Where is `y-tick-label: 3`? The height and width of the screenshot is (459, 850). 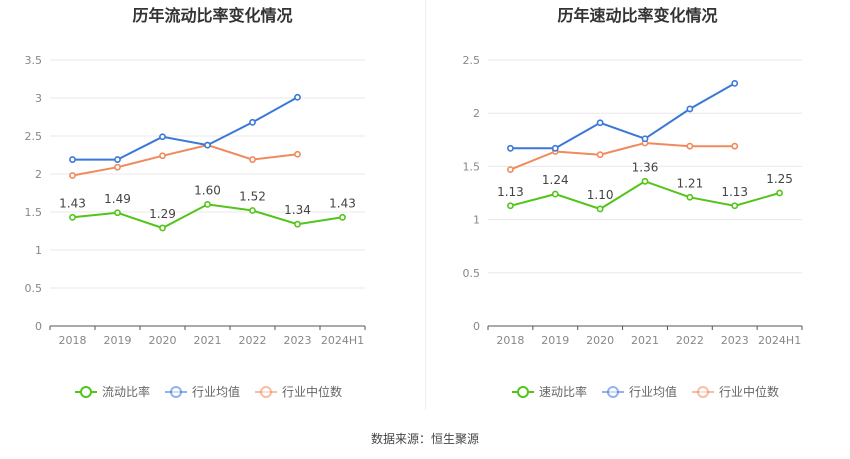
y-tick-label: 3 is located at coordinates (38, 98).